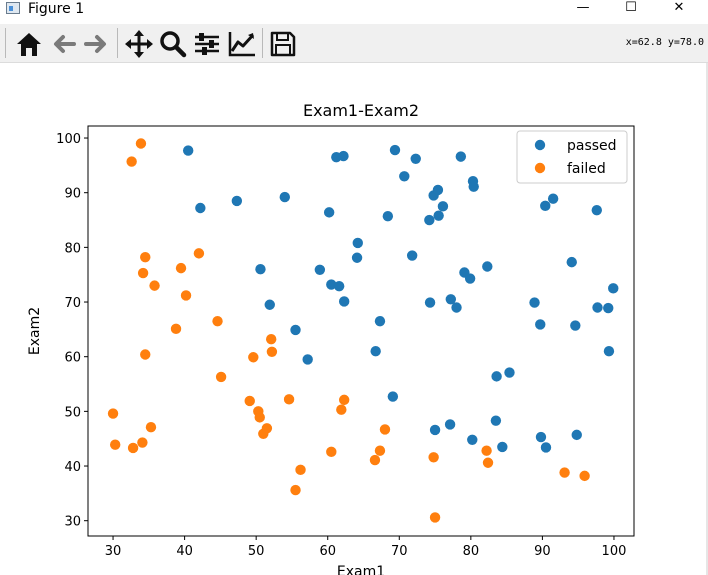  I want to click on x-tick-label: 50, so click(256, 551).